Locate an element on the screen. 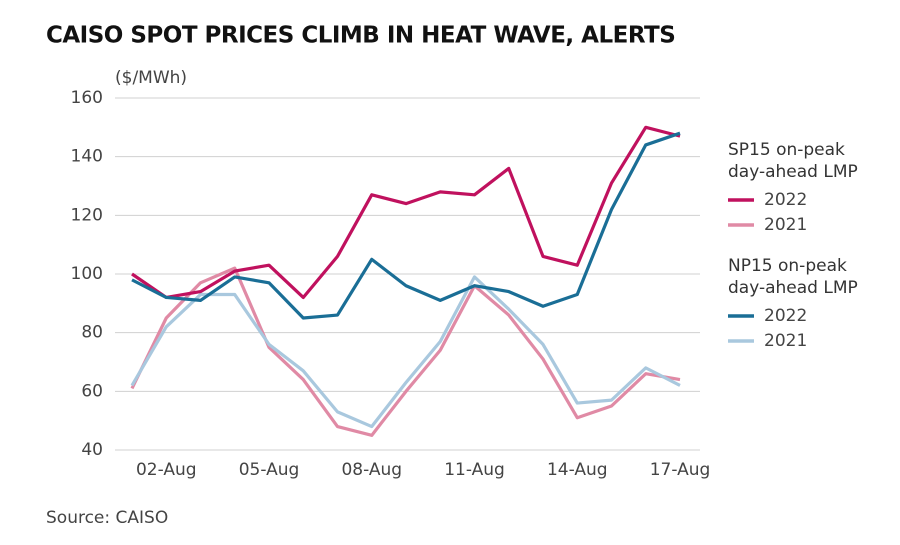  y-axis-label: ($/MWh) is located at coordinates (151, 78).